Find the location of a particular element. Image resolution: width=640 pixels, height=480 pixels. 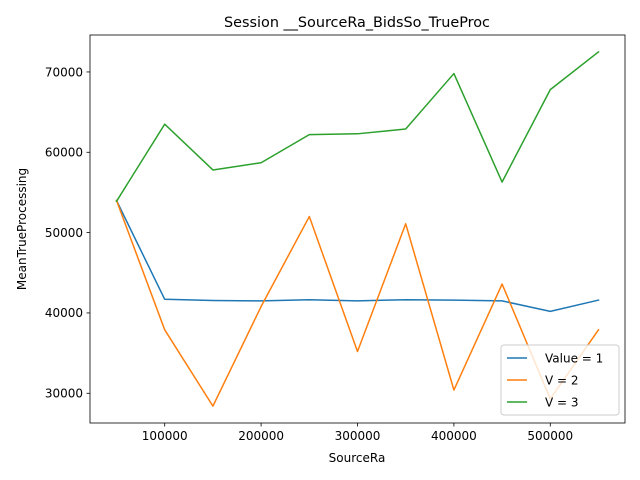

x-tick-label: 200000 is located at coordinates (261, 436).